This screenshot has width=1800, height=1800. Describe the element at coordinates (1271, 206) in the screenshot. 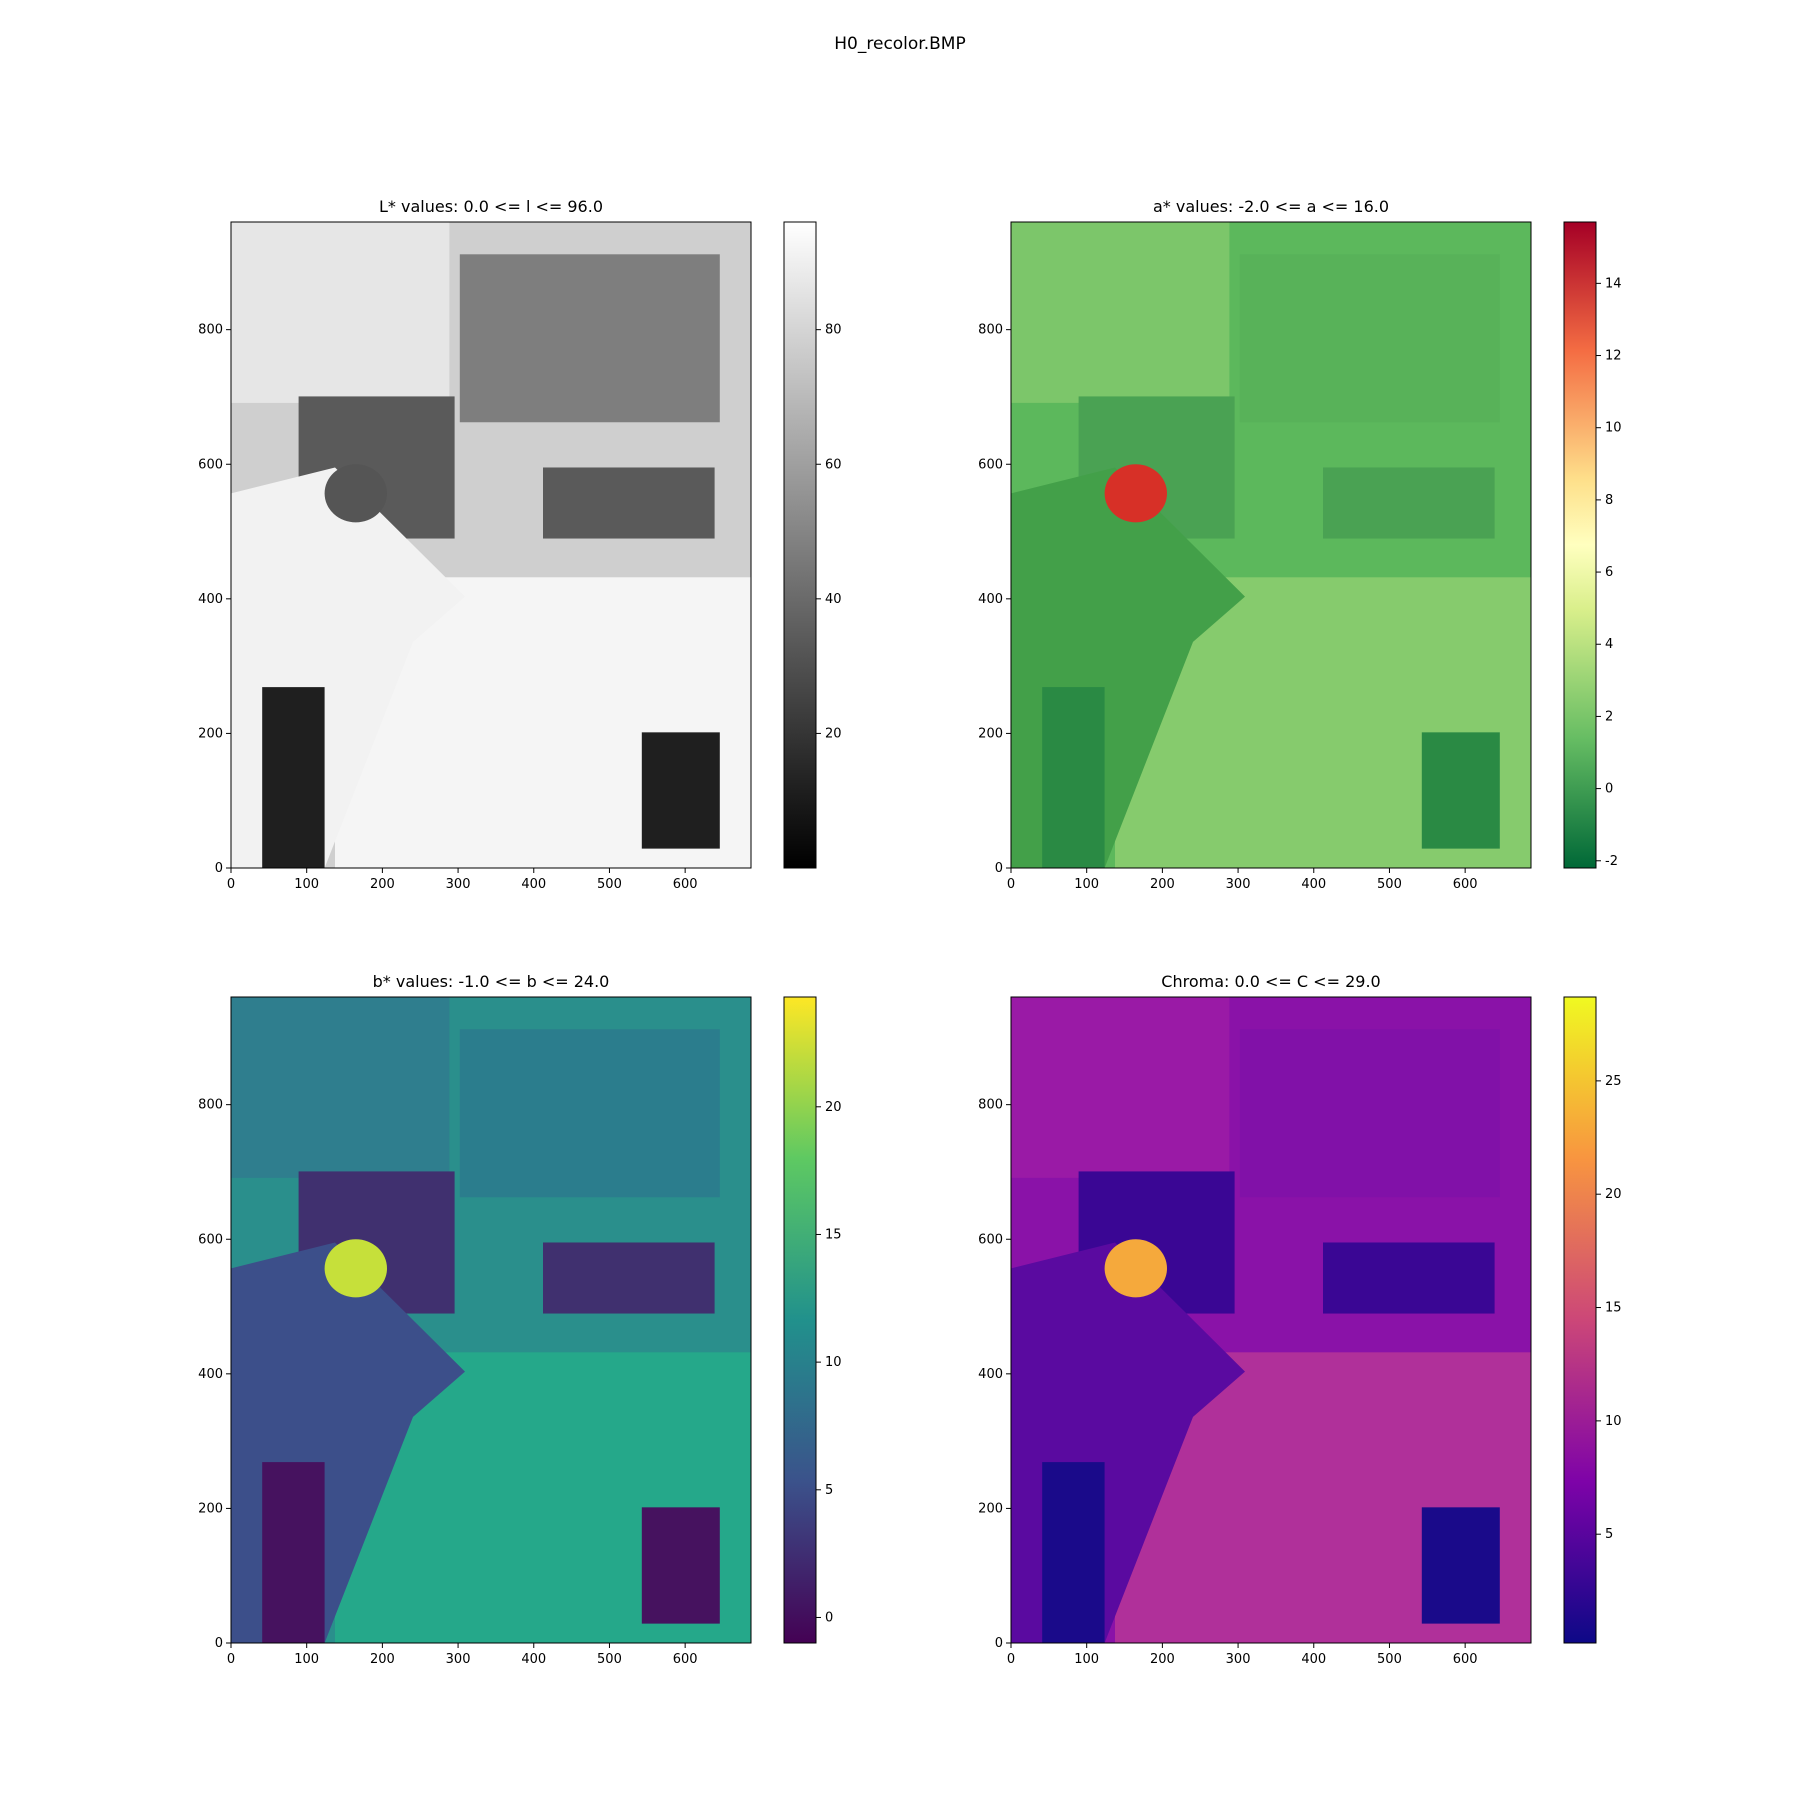

I see `panel-title: a* values: -2.0 <= a <= 16.0` at that location.